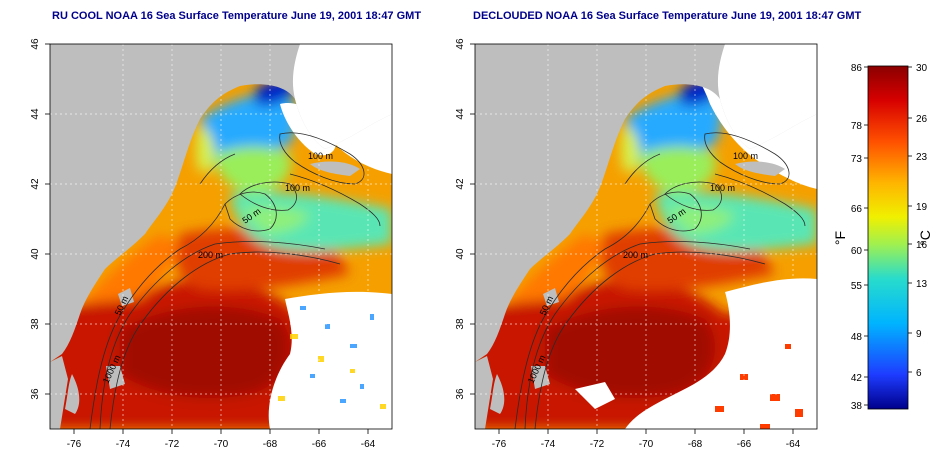  What do you see at coordinates (857, 126) in the screenshot?
I see `colorbar-f-tick: 78` at bounding box center [857, 126].